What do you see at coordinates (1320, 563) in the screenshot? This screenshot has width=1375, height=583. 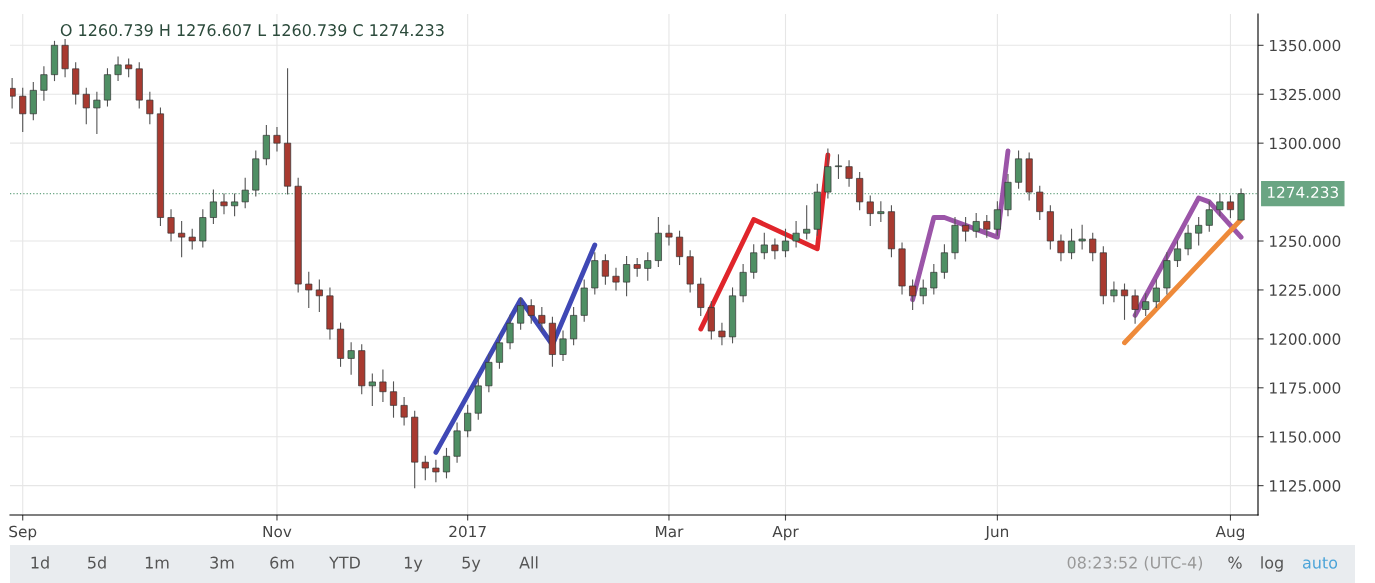 I see `text: auto` at bounding box center [1320, 563].